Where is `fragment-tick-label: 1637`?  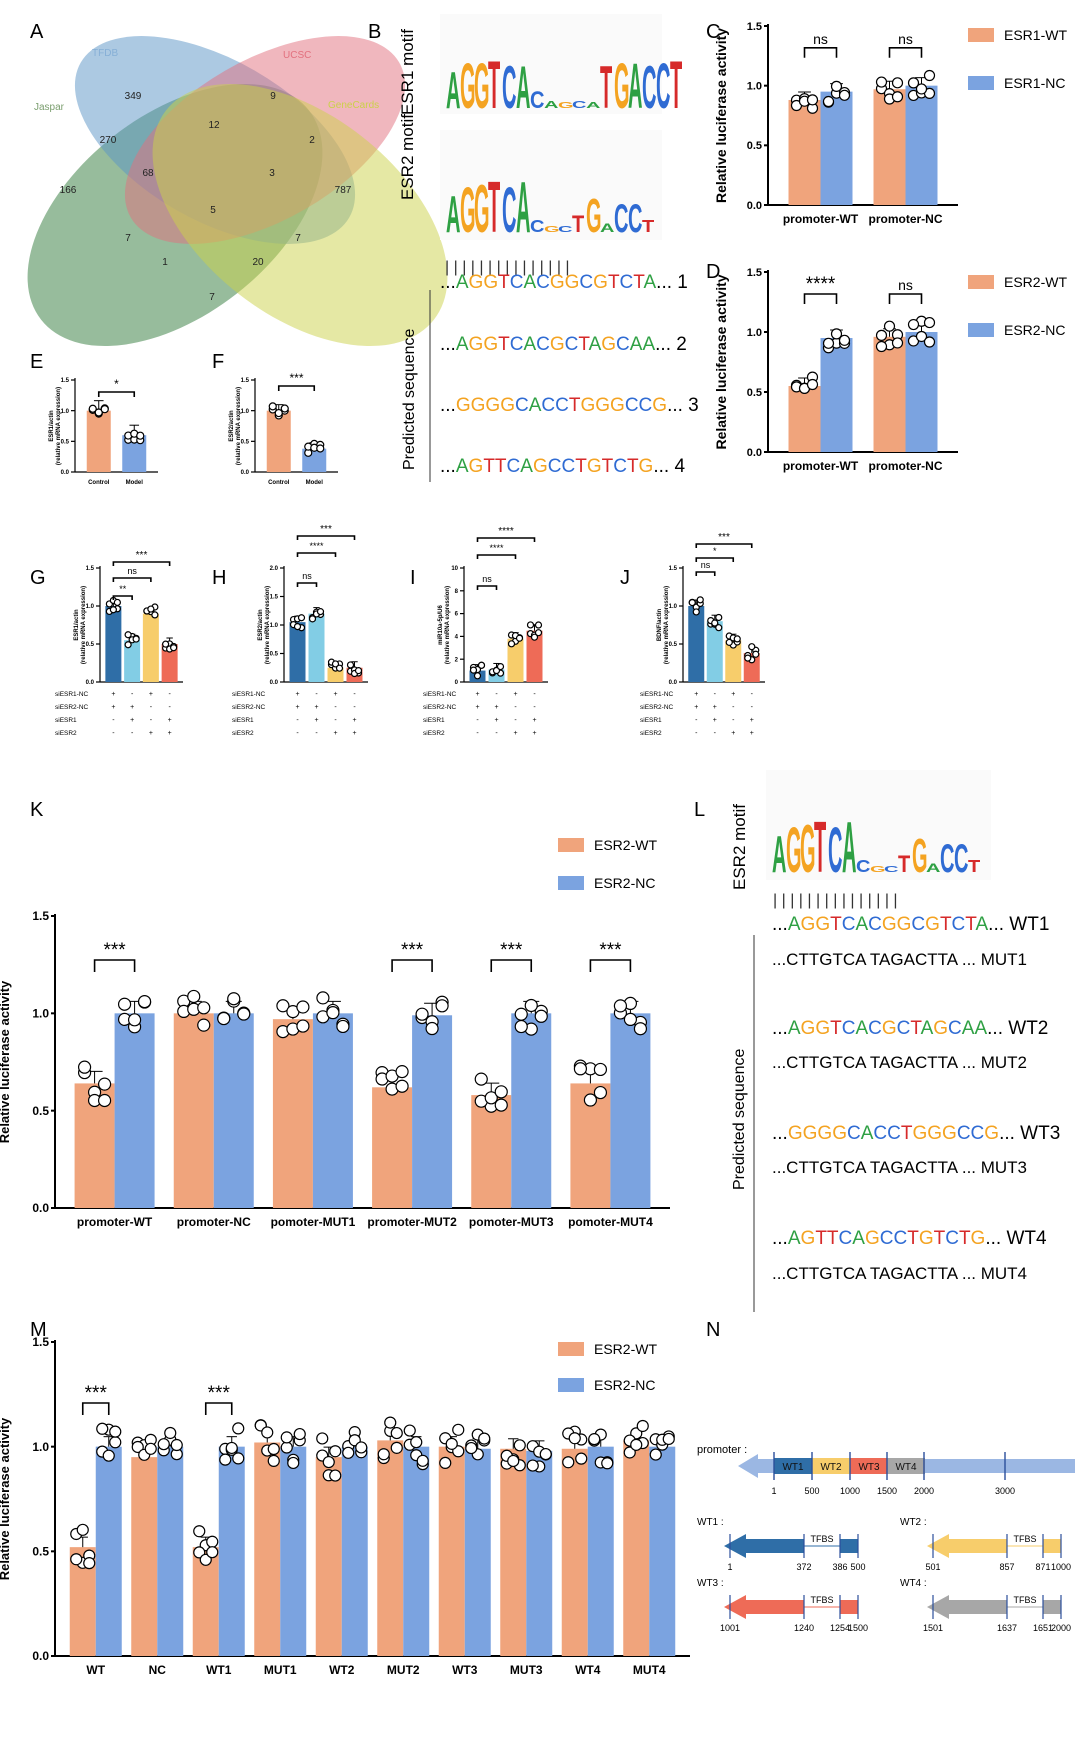 fragment-tick-label: 1637 is located at coordinates (1007, 1628).